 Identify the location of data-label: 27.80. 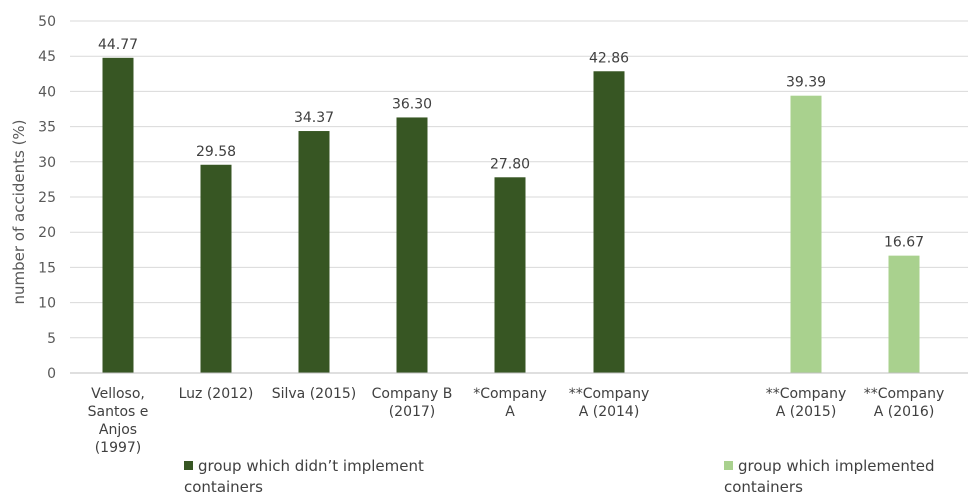
(510, 164).